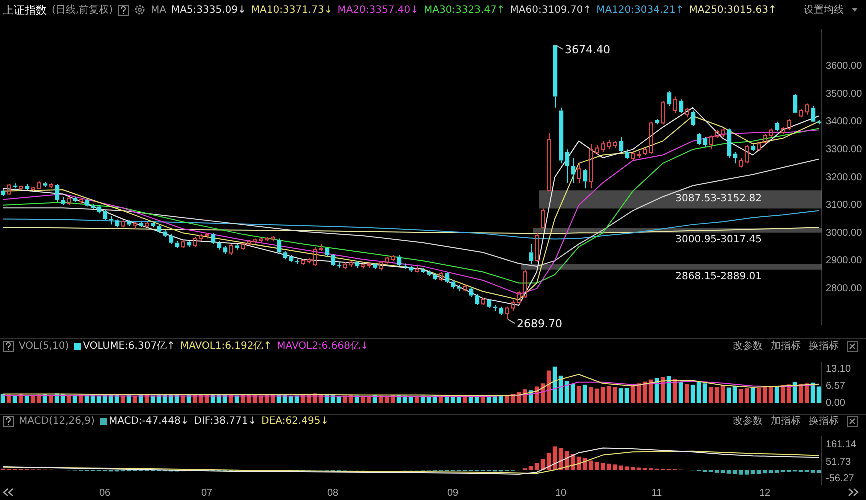  What do you see at coordinates (57, 421) in the screenshot?
I see `legend-title: MACD(12,26,9)` at bounding box center [57, 421].